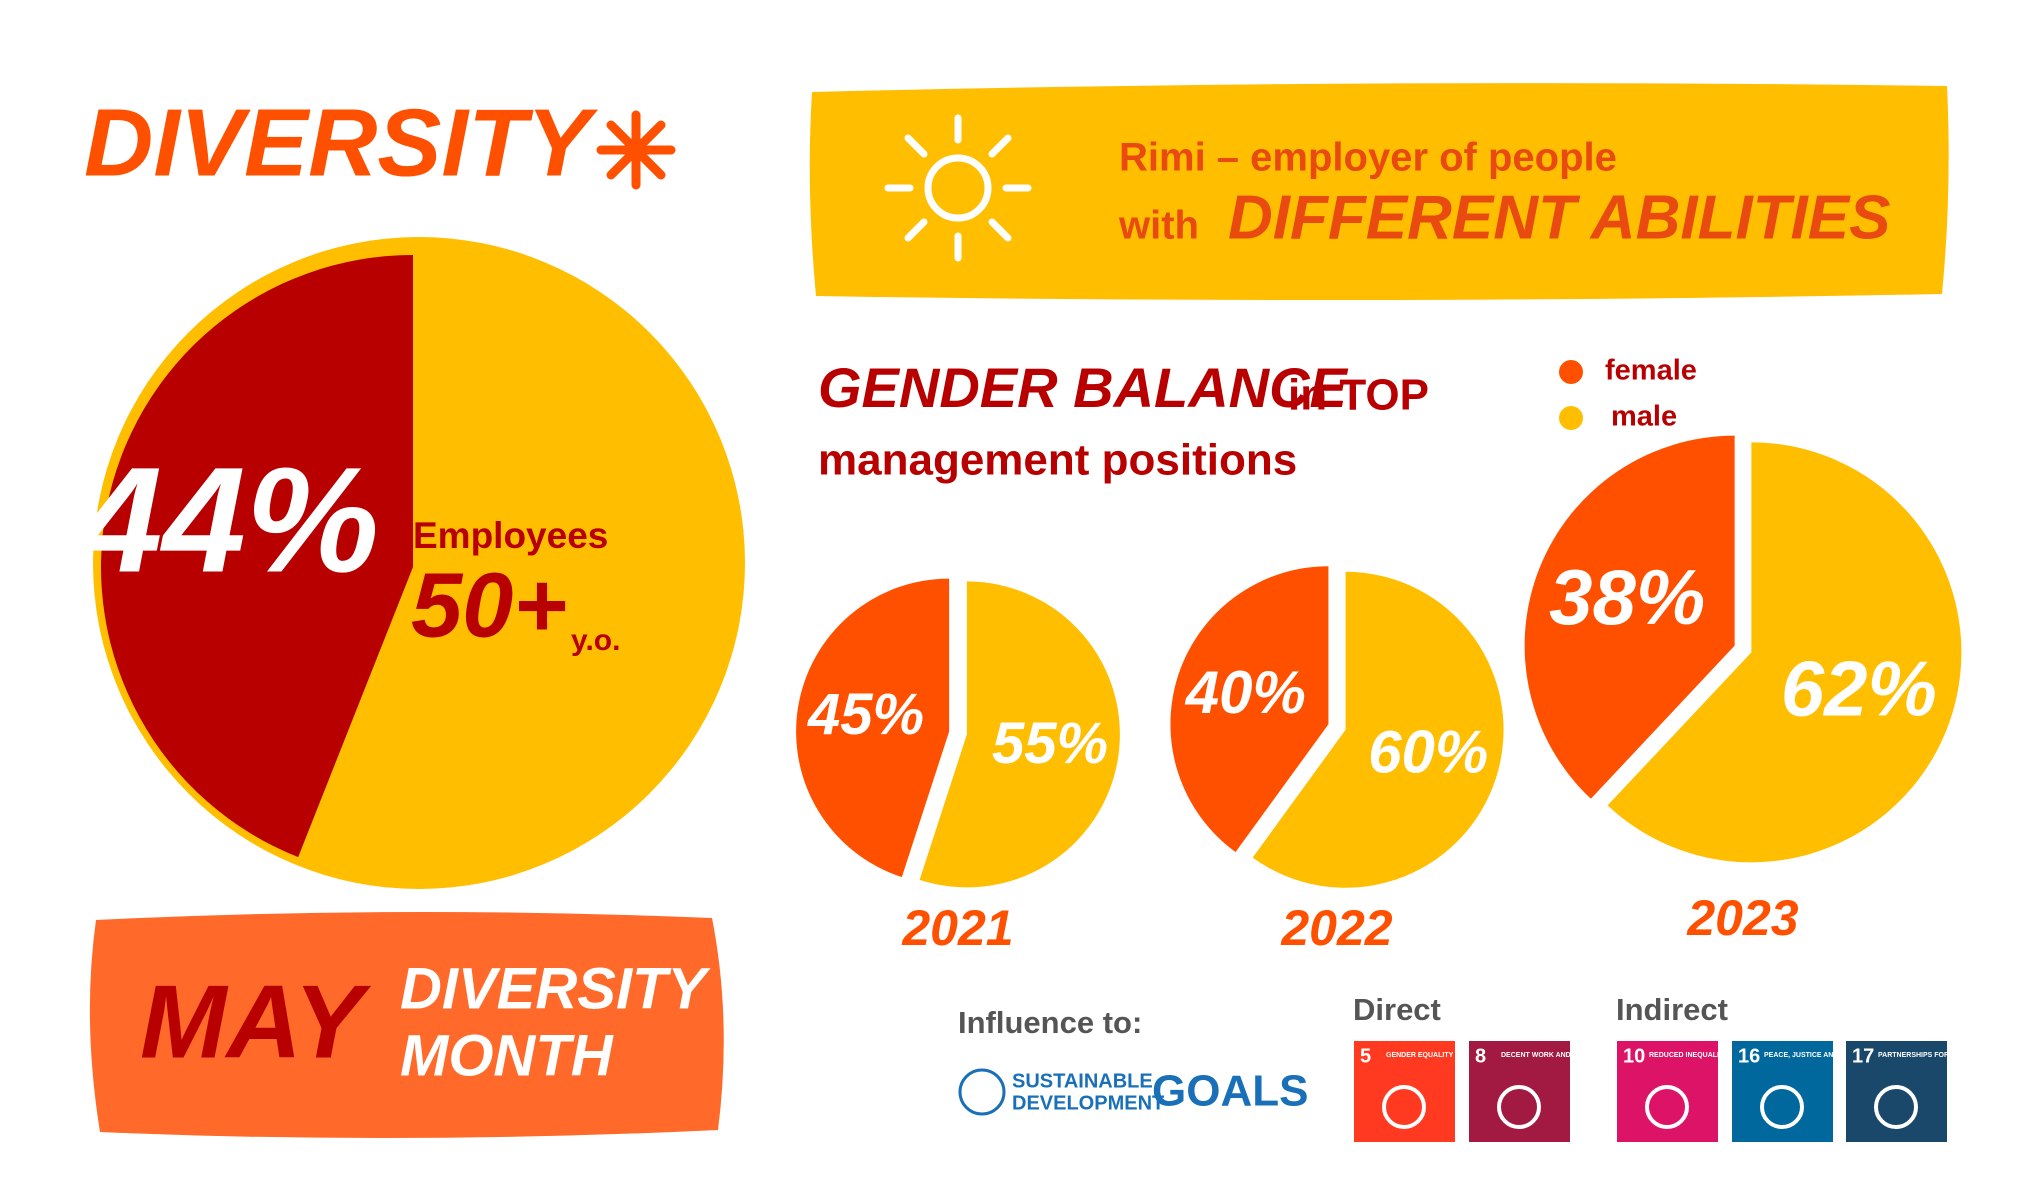 This screenshot has width=2025, height=1203. I want to click on sdg-number: 8, so click(1480, 1056).